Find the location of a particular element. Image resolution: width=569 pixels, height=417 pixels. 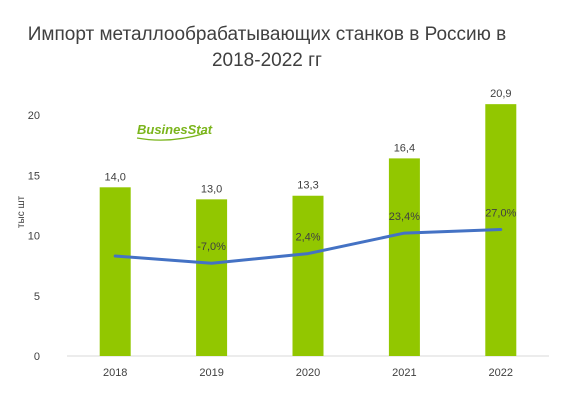

bar-value-label: 13,3 is located at coordinates (307, 186).